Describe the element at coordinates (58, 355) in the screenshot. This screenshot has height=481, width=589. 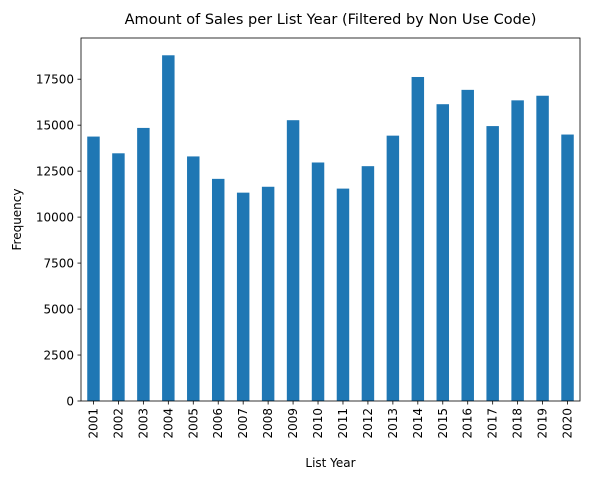
I see `y-tick-label-2500: 2500` at that location.